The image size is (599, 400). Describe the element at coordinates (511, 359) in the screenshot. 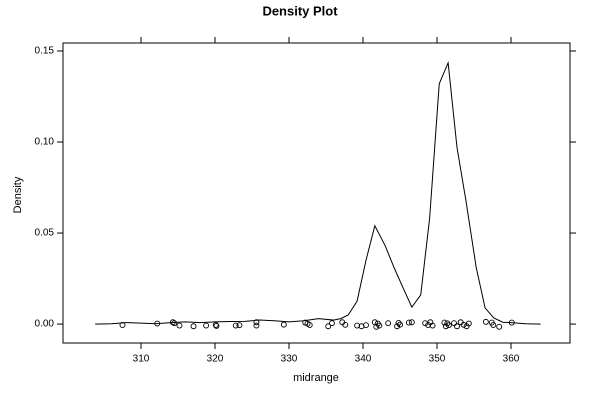

I see `x-tick-label: 360` at that location.